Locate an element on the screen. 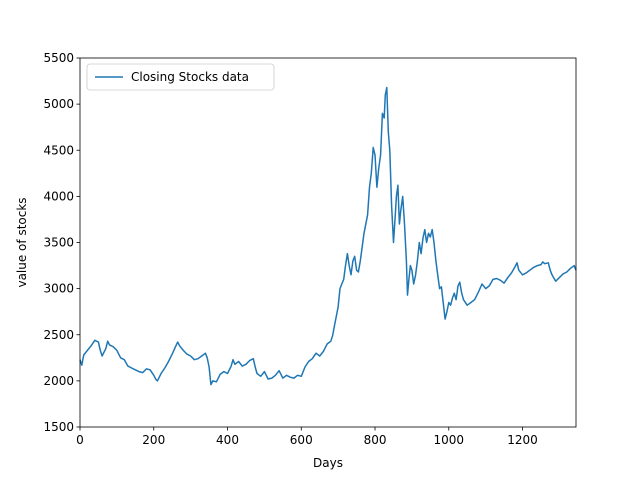  y-tick-label: 3000 is located at coordinates (58, 289).